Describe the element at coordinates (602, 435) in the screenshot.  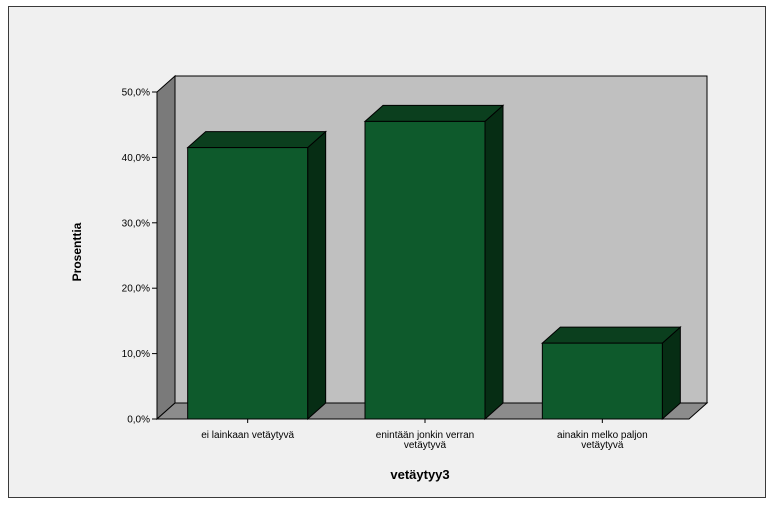
I see `x-tick-label: ainakin melko paljon` at that location.